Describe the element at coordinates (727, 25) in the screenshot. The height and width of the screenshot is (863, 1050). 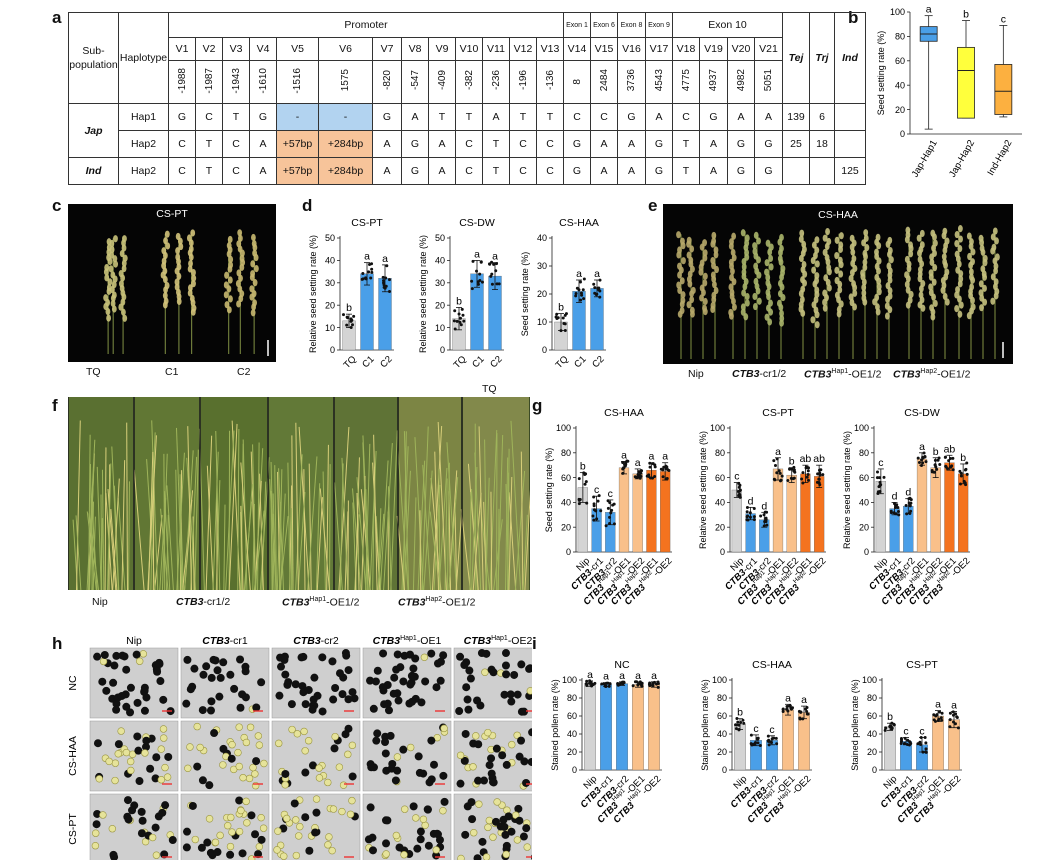
I see `exon10-header: Exon 10` at that location.